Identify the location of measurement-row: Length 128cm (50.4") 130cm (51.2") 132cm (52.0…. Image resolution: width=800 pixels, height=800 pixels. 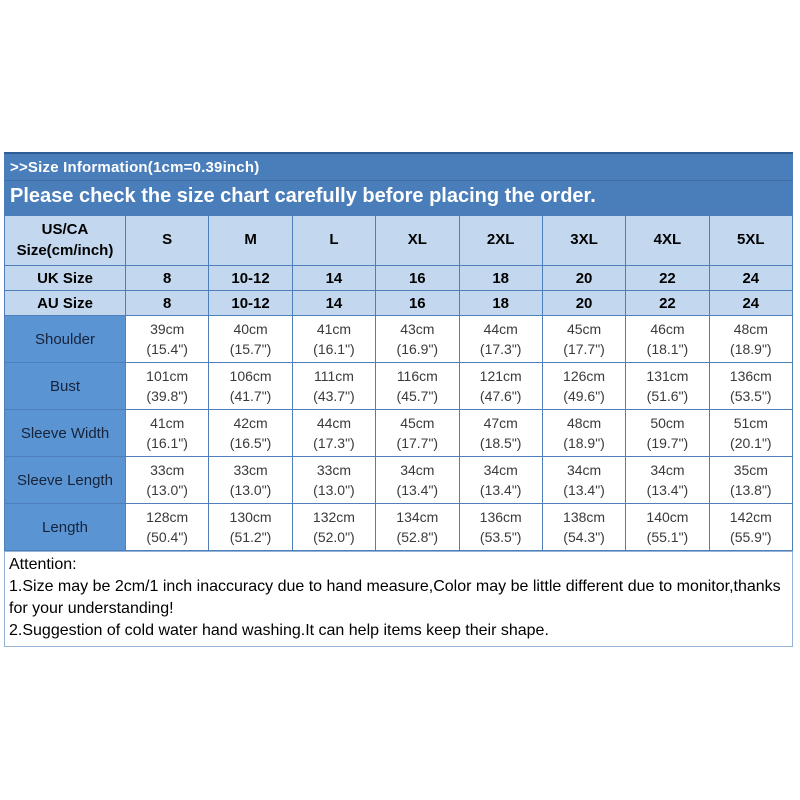
(399, 527).